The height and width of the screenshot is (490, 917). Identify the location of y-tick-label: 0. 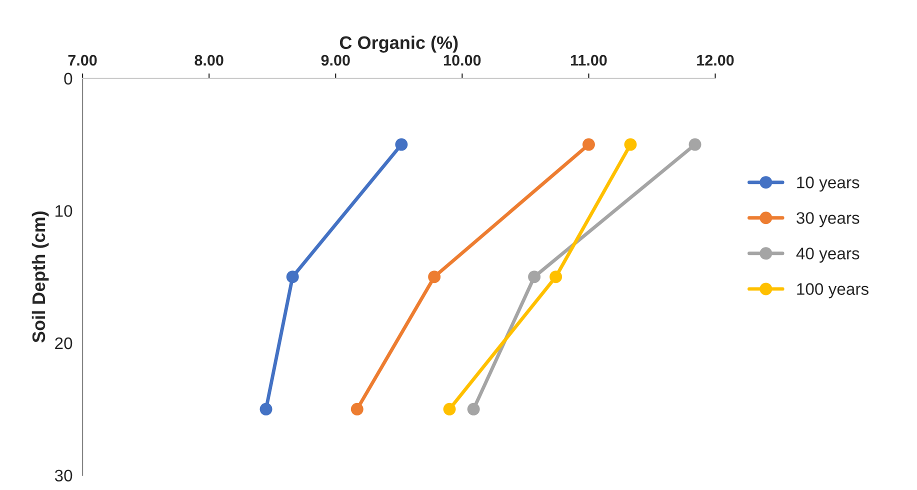
(68, 78).